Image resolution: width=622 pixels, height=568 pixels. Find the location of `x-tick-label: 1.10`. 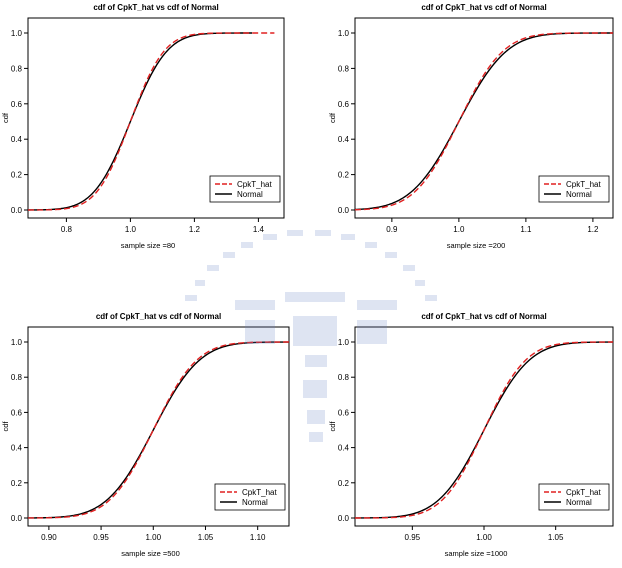

x-tick-label: 1.10 is located at coordinates (258, 537).